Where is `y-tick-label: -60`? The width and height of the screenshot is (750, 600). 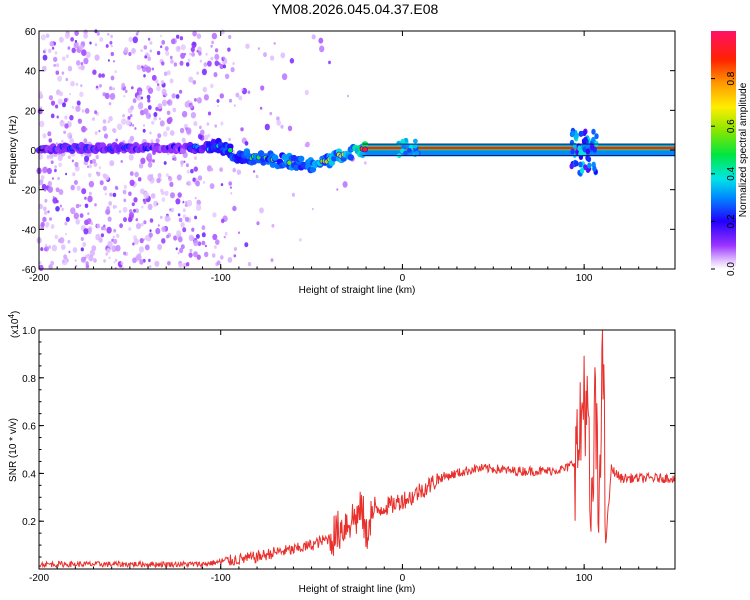
y-tick-label: -60 is located at coordinates (29, 270).